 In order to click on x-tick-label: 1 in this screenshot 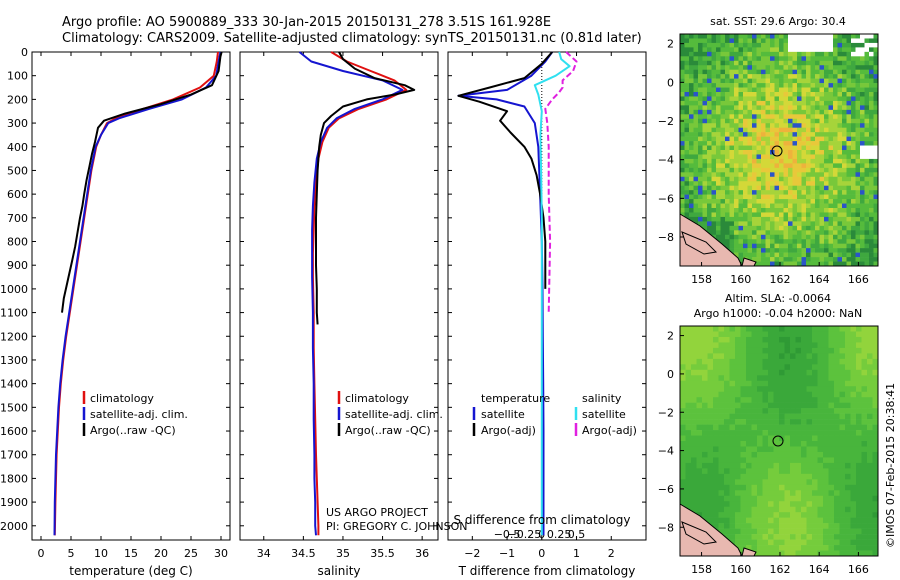, I will do `click(576, 553)`.